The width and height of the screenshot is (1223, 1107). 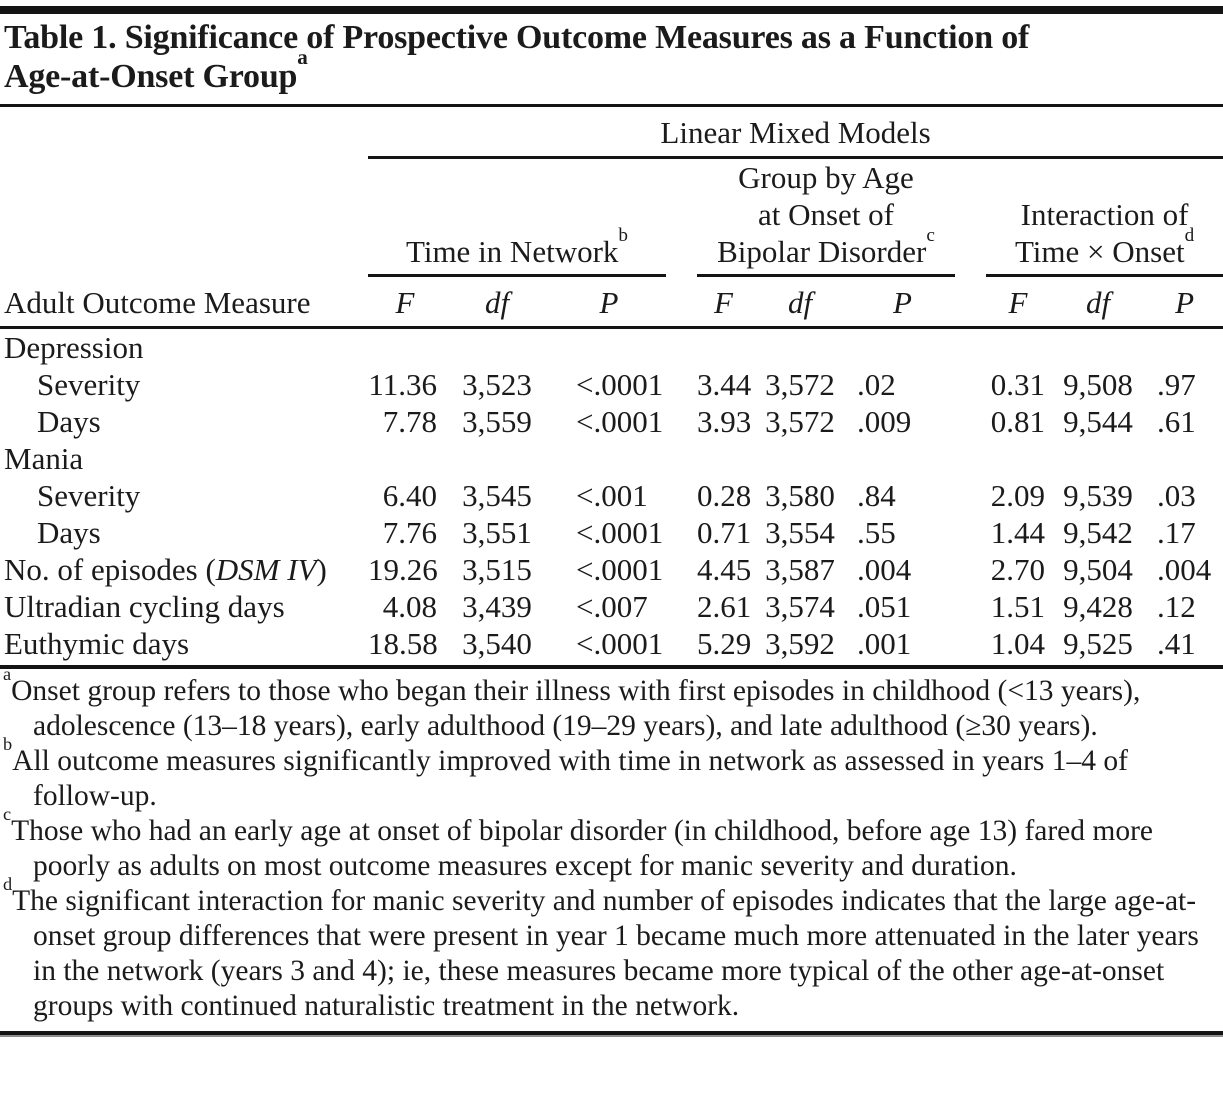 I want to click on cell-group-by-onset-df: 3,592, so click(x=800, y=643).